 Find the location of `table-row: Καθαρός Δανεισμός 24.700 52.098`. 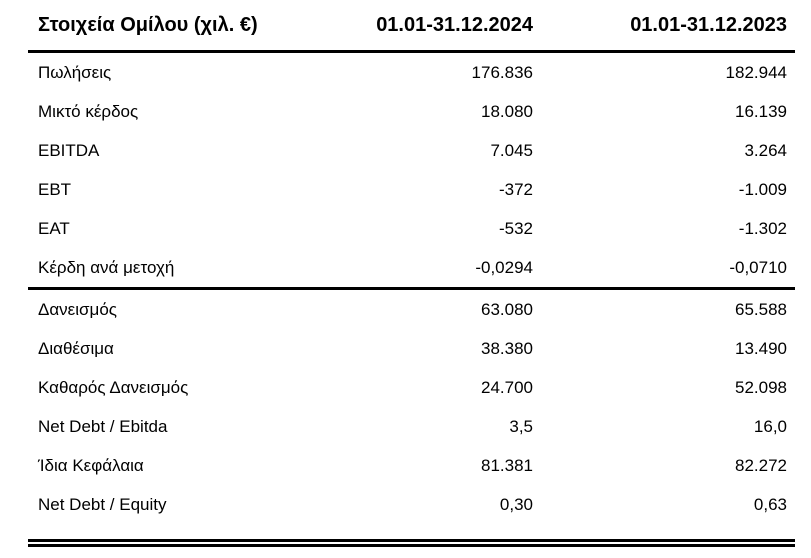

table-row: Καθαρός Δανεισμός 24.700 52.098 is located at coordinates (411, 387).